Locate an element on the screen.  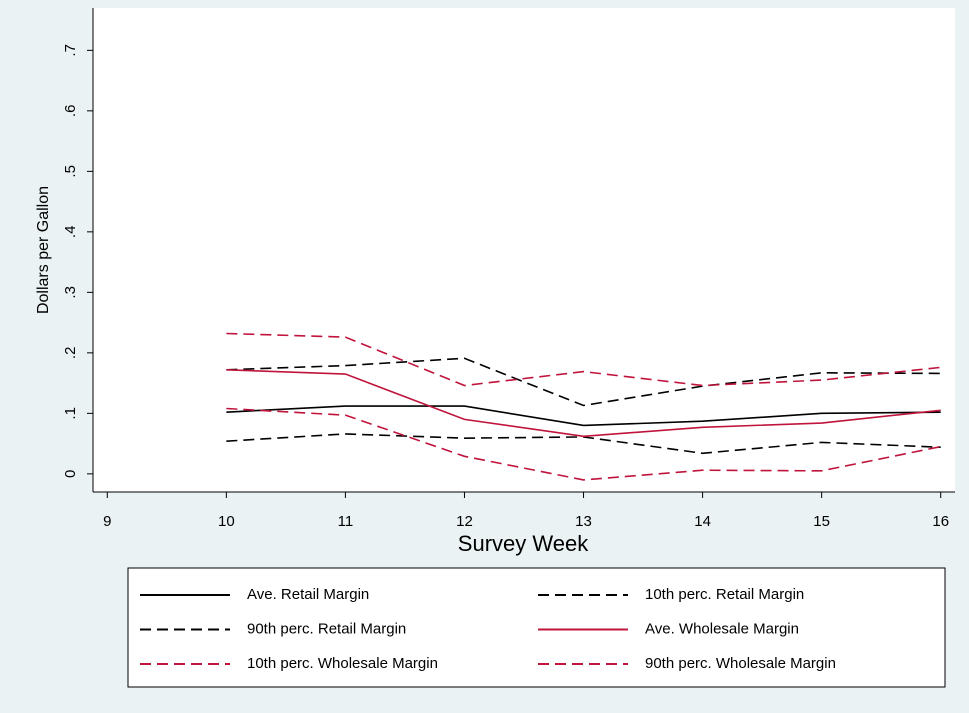
legend-label: 90th perc. Retail Margin is located at coordinates (326, 628).